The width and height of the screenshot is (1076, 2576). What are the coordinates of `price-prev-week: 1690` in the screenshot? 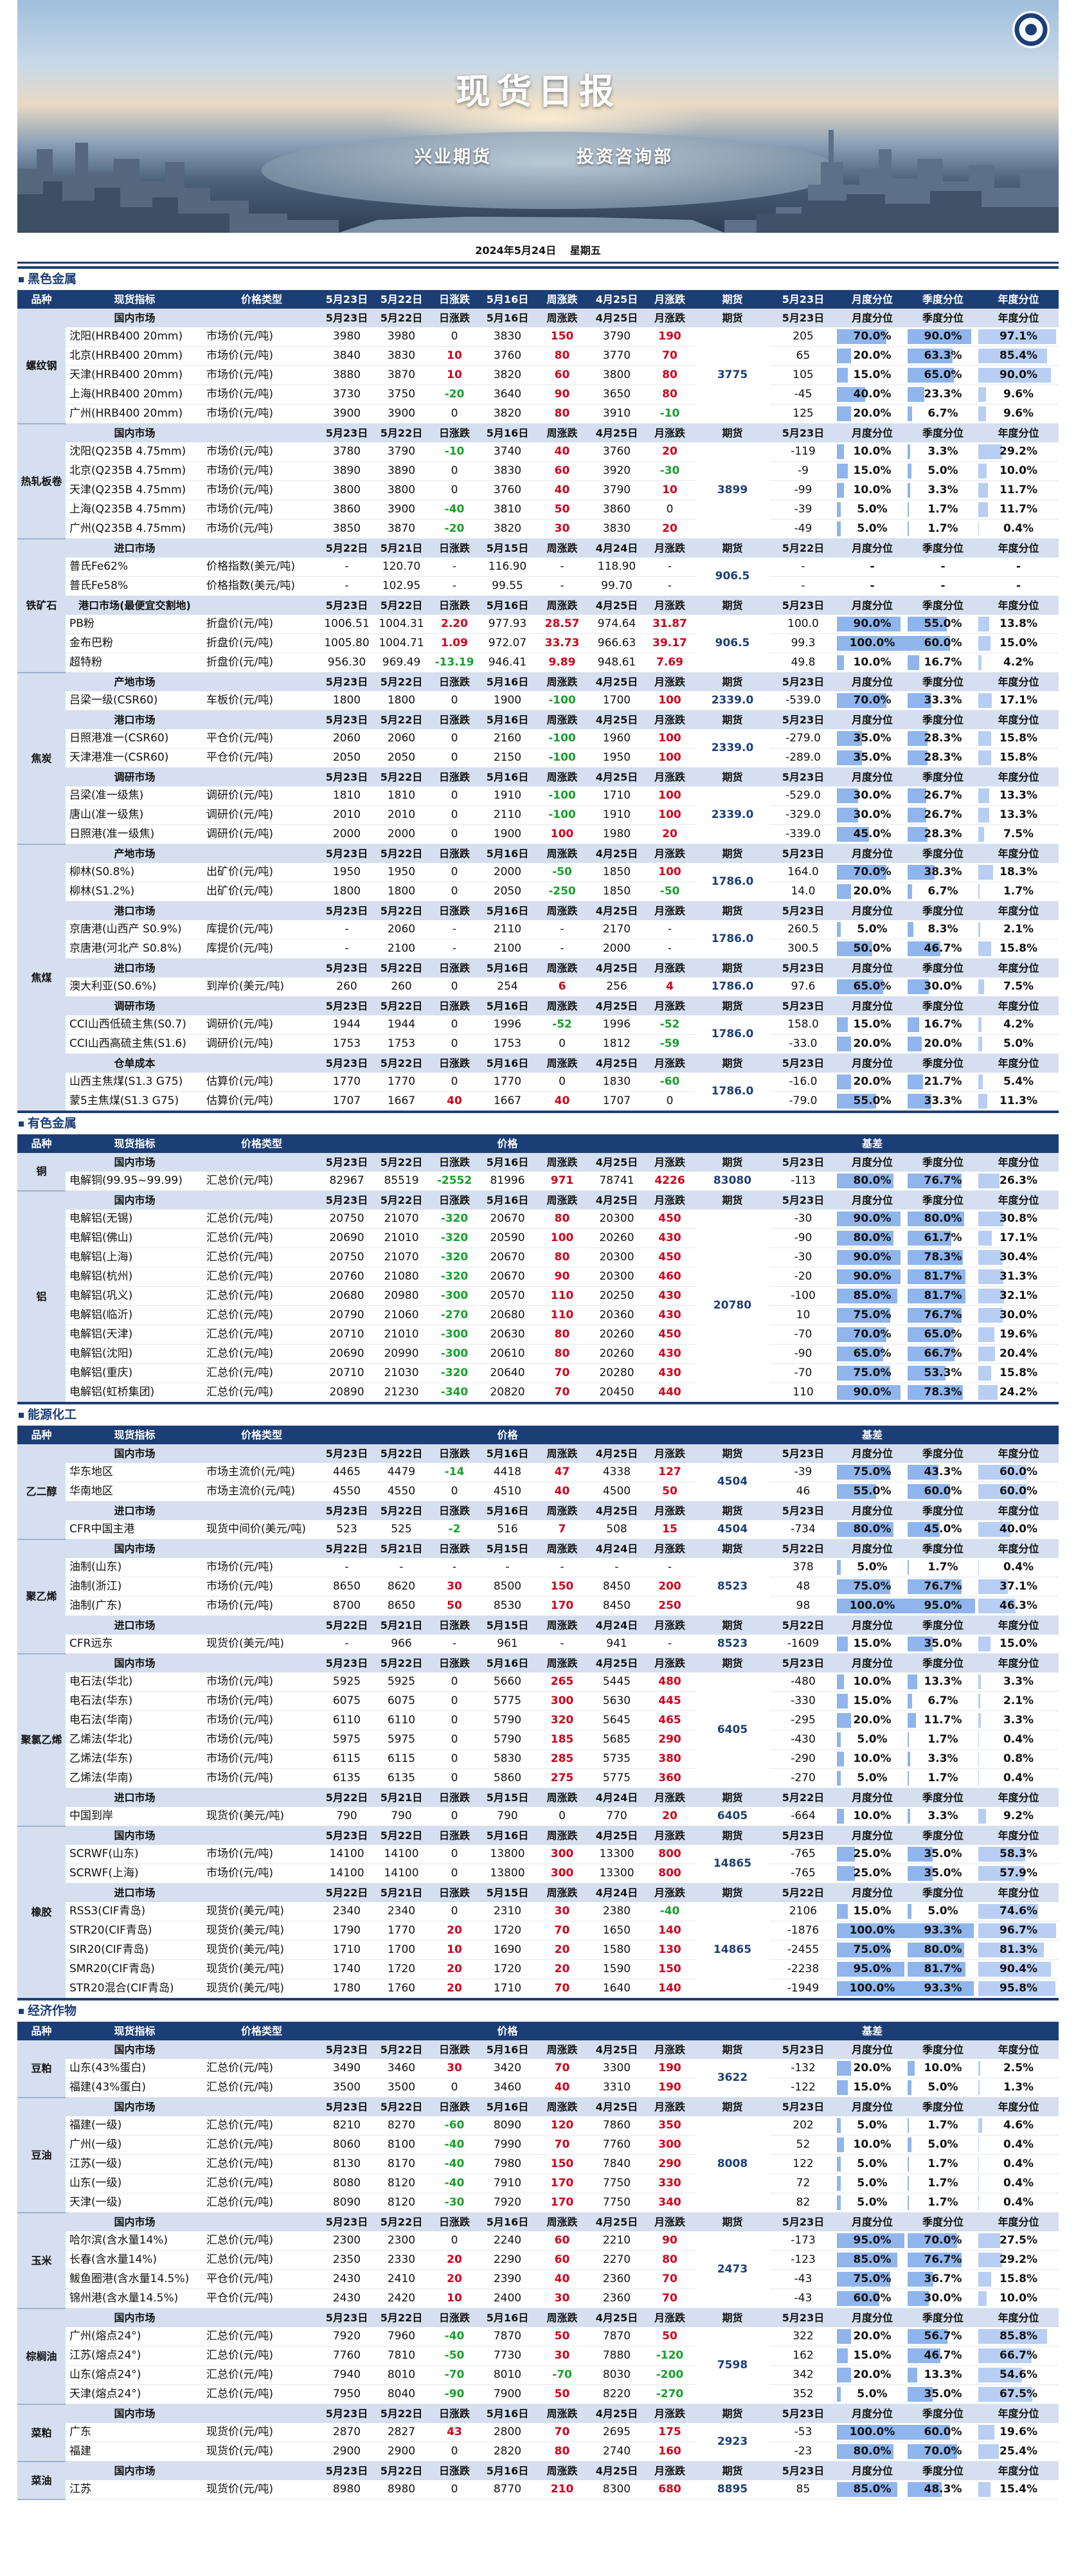 It's located at (508, 1950).